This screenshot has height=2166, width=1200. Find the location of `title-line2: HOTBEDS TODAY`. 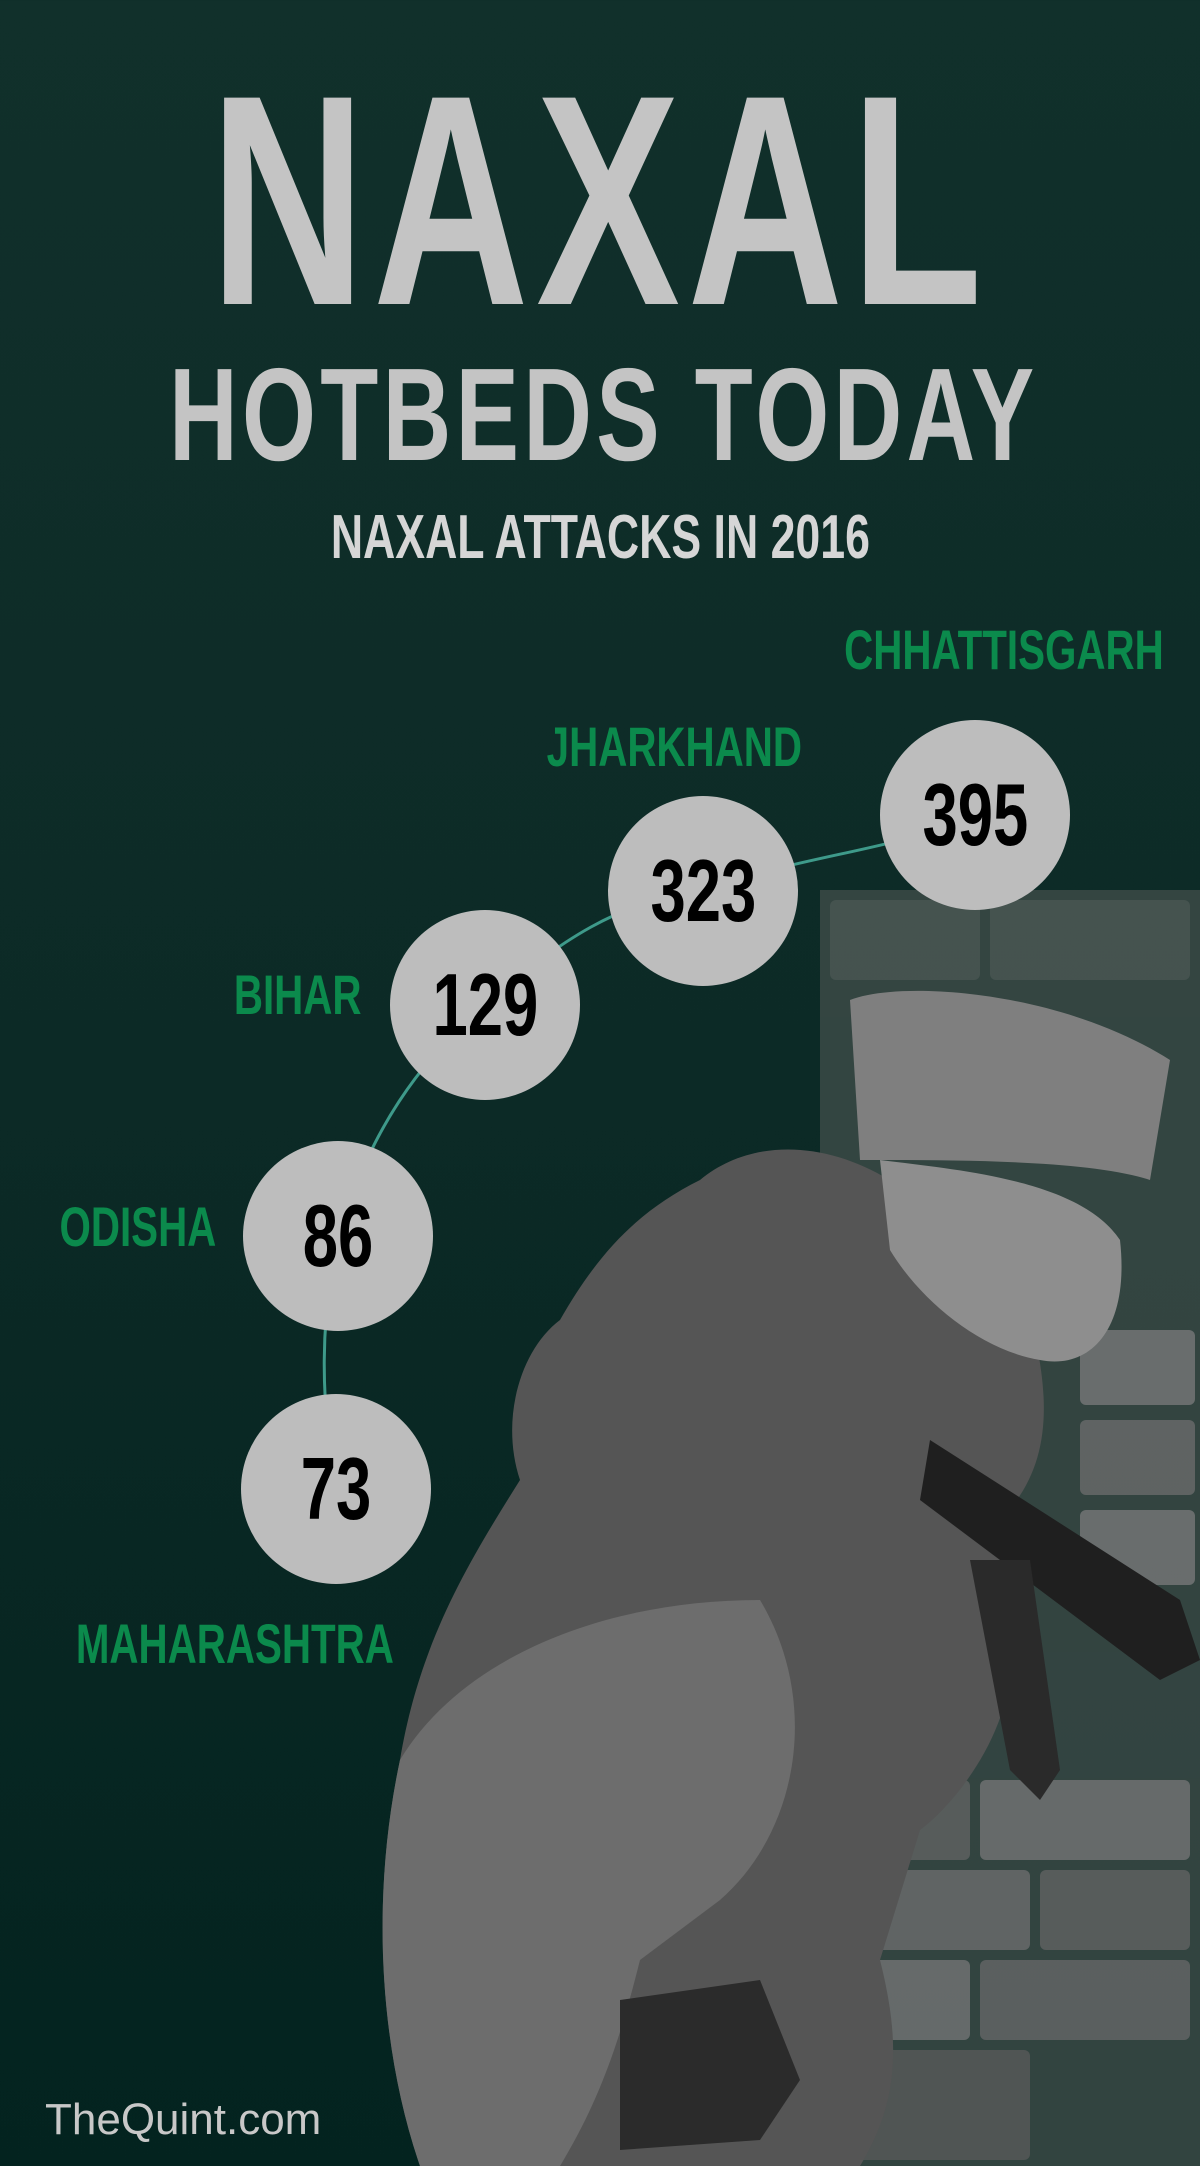

title-line2: HOTBEDS TODAY is located at coordinates (604, 414).